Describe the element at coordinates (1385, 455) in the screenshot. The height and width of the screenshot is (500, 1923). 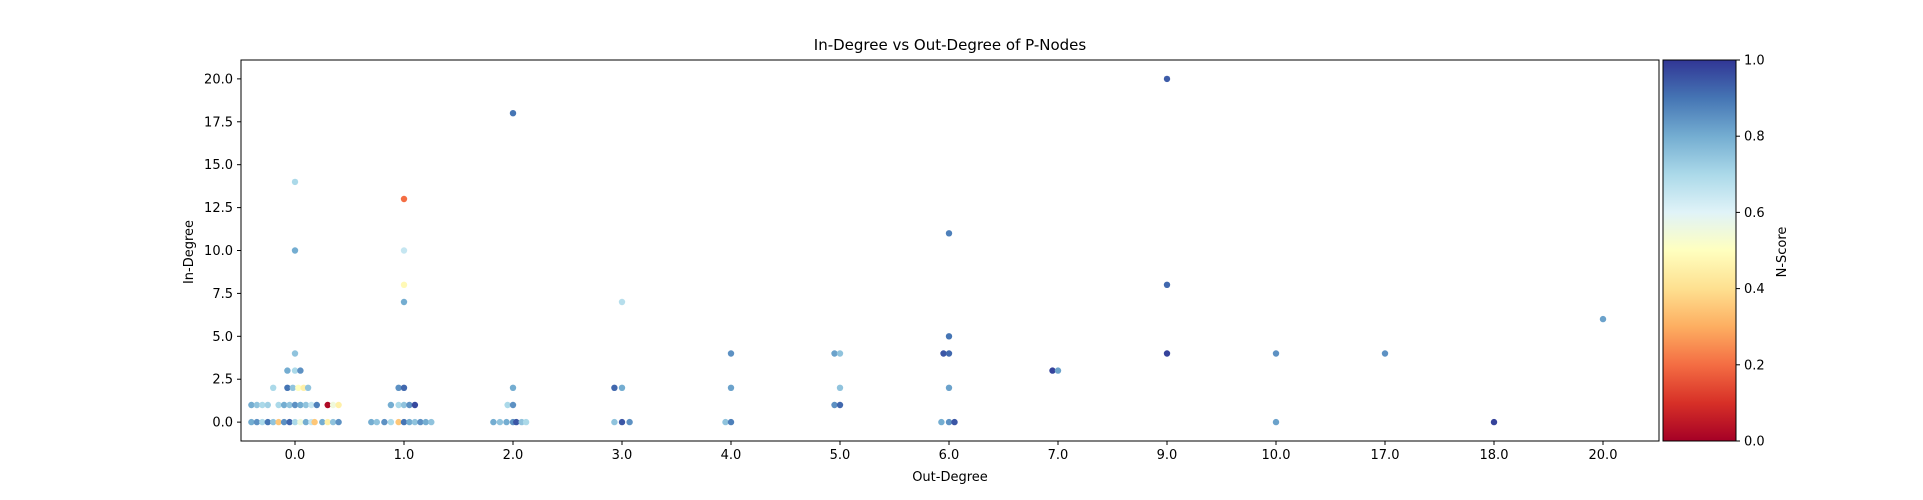
I see `x-tick-label: 17.0` at that location.